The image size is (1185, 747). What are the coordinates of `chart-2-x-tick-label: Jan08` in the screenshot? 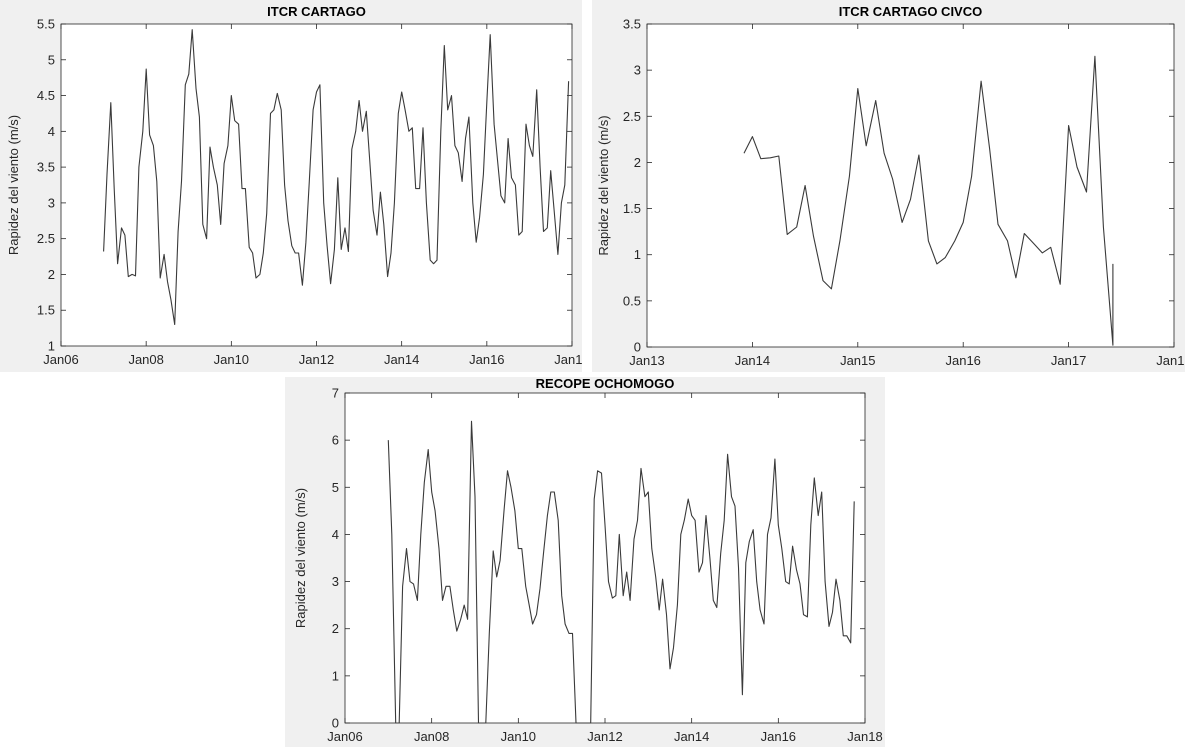 It's located at (431, 736).